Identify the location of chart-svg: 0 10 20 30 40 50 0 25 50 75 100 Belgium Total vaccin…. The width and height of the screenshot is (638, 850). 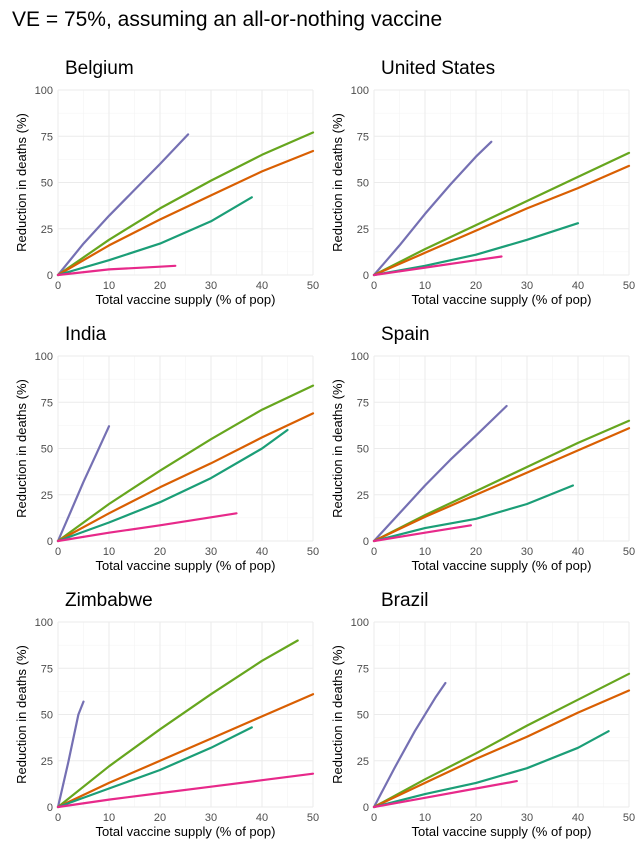
(166, 182).